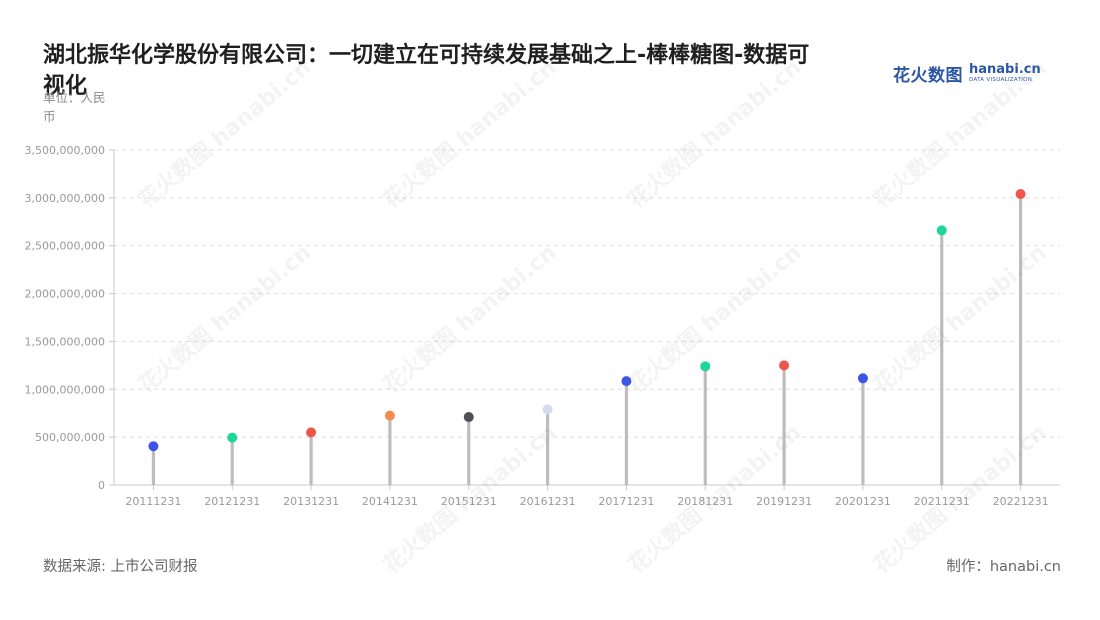  I want to click on y-tick-label: 3,500,000,000, so click(65, 150).